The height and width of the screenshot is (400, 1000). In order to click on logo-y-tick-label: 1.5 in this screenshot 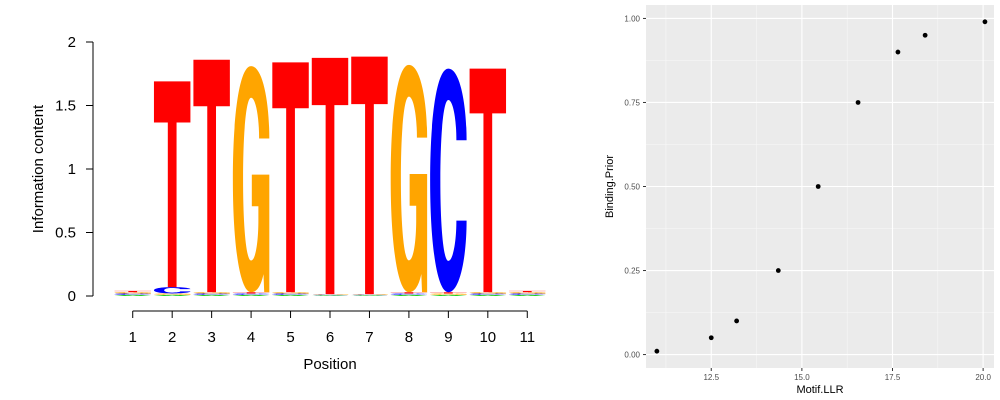, I will do `click(65, 106)`.